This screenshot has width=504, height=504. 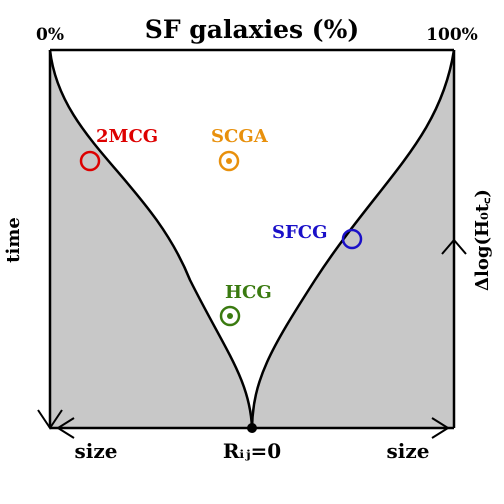 I want to click on top-left-label: 0%, so click(x=50, y=35).